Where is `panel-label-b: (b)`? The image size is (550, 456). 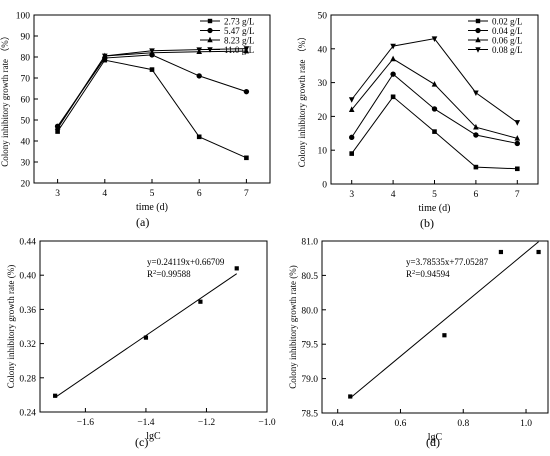 panel-label-b: (b) is located at coordinates (427, 223).